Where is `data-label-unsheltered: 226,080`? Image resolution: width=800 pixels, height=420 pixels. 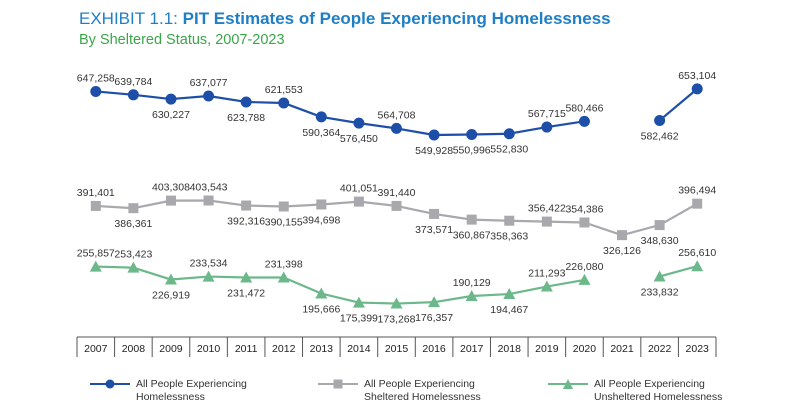 data-label-unsheltered: 226,080 is located at coordinates (584, 267).